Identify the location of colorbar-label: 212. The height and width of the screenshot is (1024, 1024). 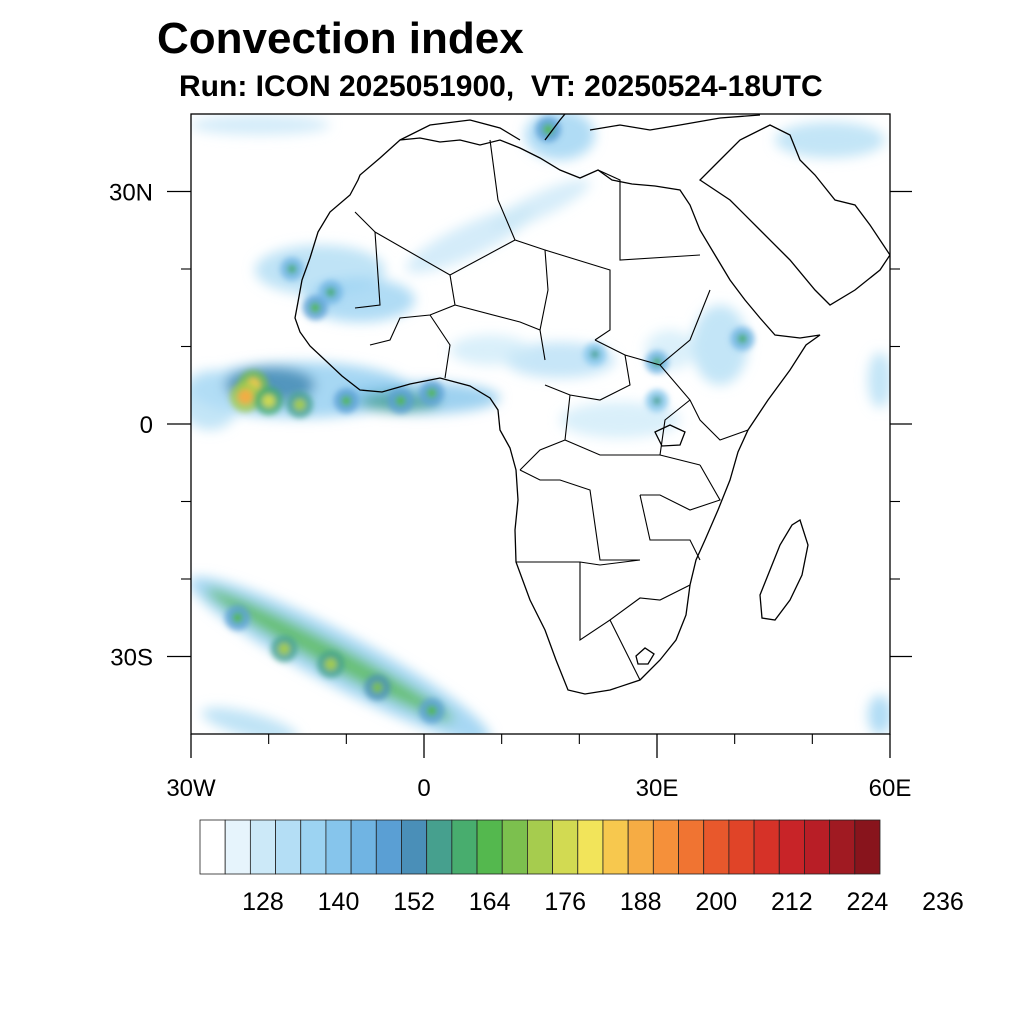
(792, 902).